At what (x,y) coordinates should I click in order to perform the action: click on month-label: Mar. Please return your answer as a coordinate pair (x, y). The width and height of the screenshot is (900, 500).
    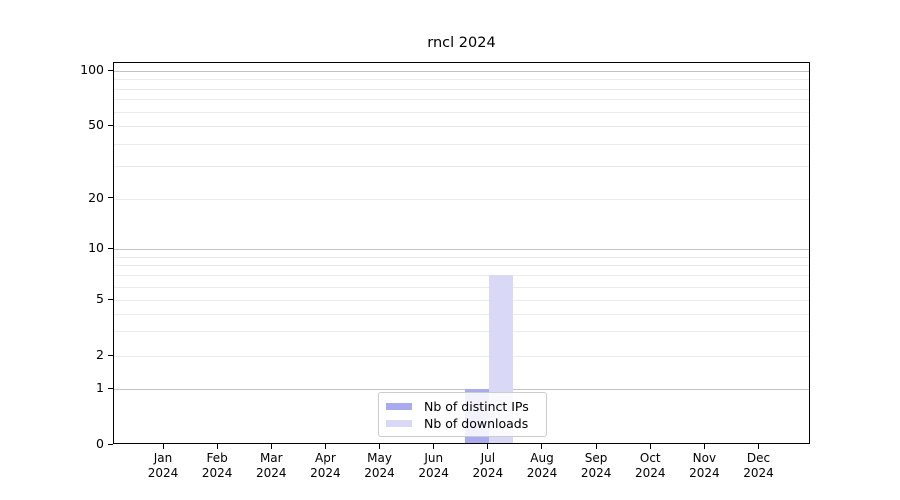
    Looking at the image, I should click on (271, 458).